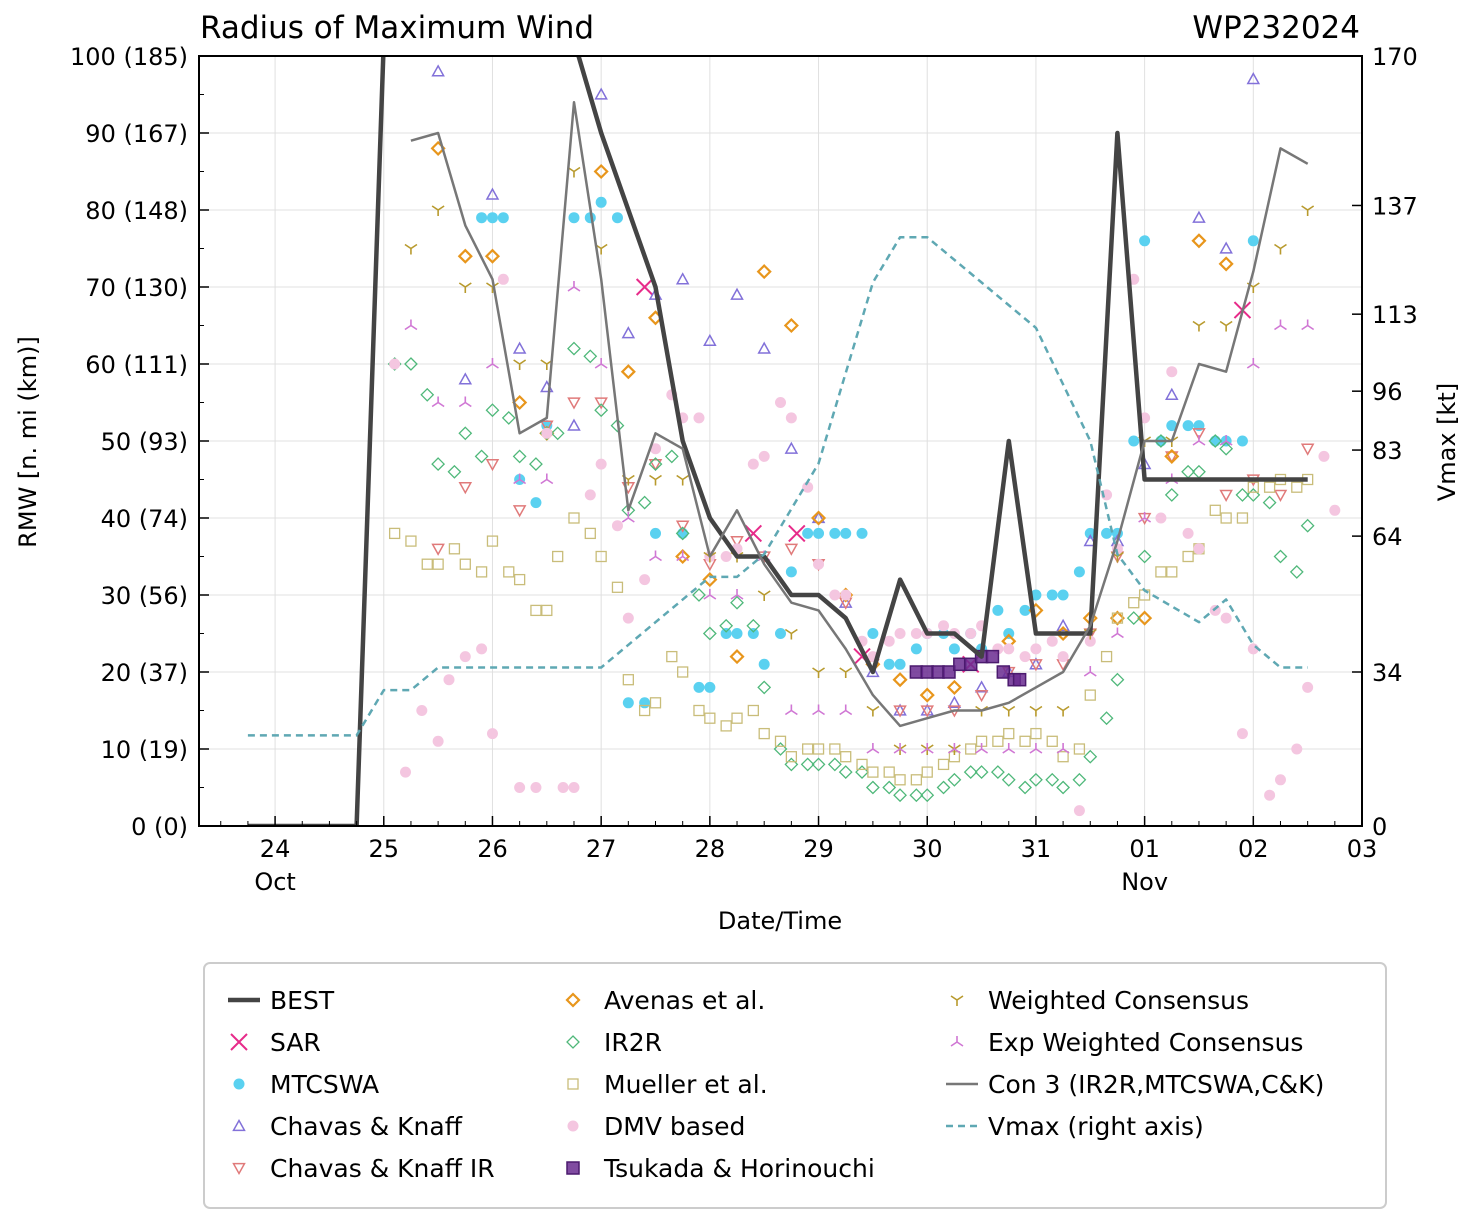 The height and width of the screenshot is (1222, 1477). What do you see at coordinates (28, 442) in the screenshot?
I see `y-axis-title: RMW [n. mi (km)]` at bounding box center [28, 442].